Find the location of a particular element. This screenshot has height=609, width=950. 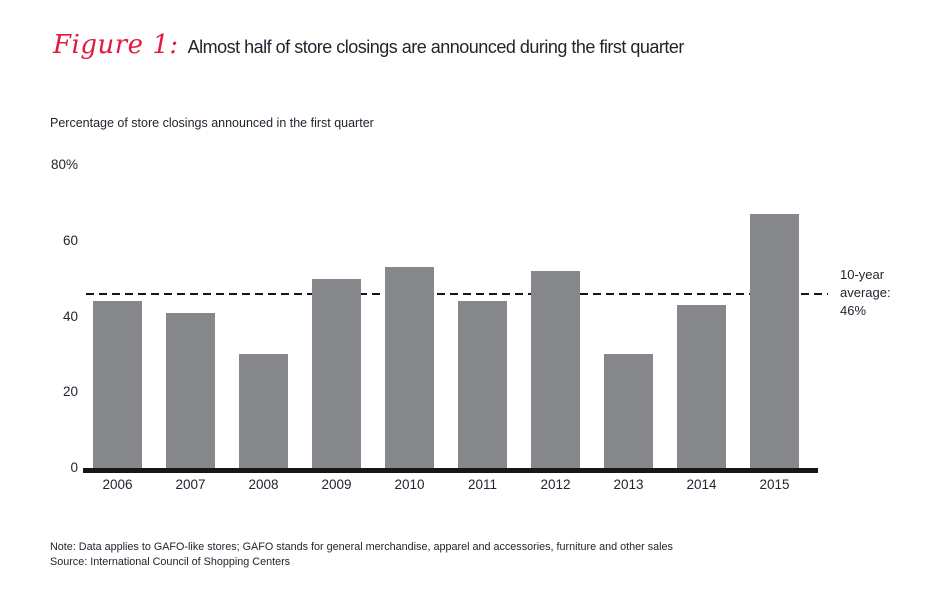

bar-2011 is located at coordinates (482, 384).